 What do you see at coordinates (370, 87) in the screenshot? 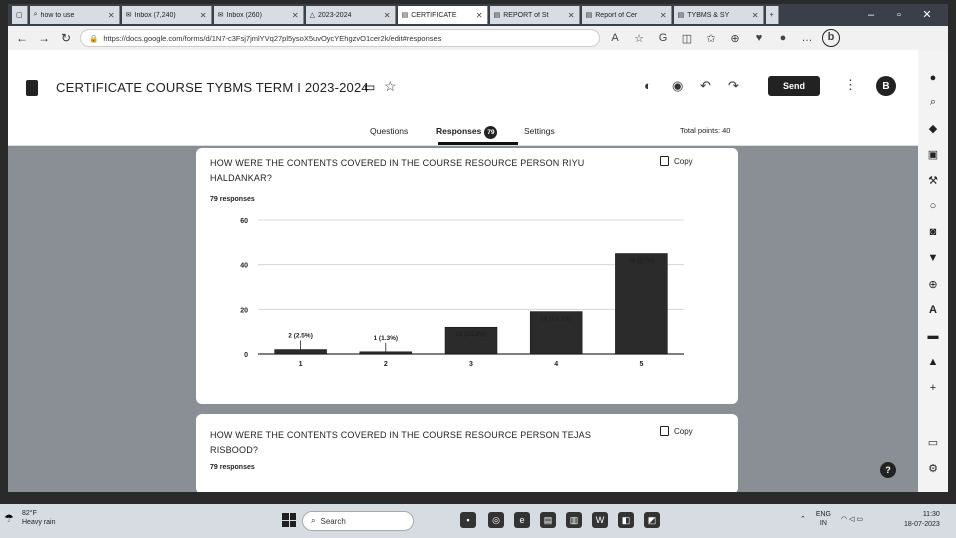
I see `move-to-folder-icon: ▭` at bounding box center [370, 87].